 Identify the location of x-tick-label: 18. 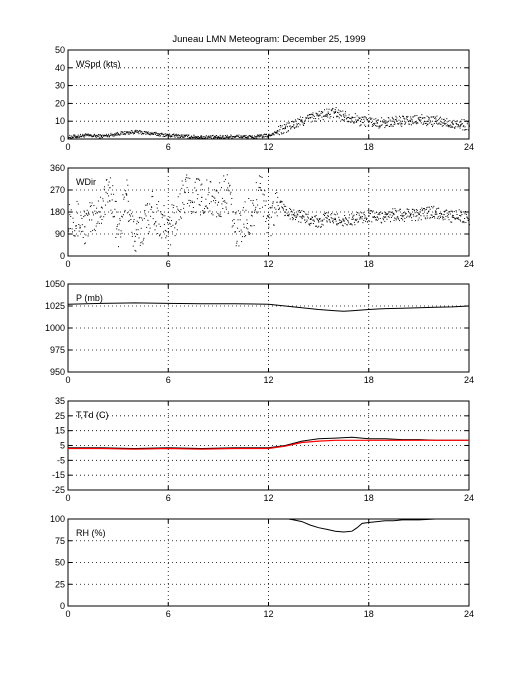
(369, 380).